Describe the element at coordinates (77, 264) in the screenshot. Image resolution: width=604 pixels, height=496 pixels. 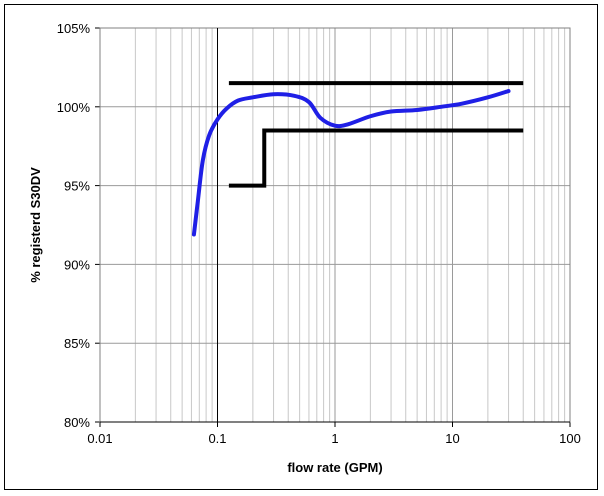
I see `y-tick-label: 90%` at that location.